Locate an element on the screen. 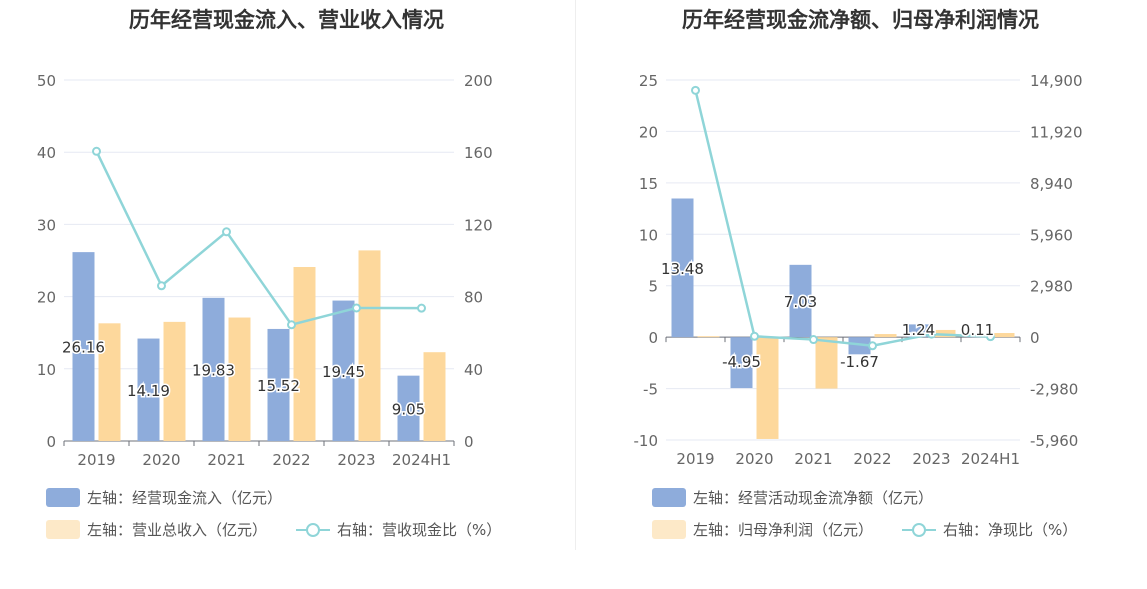  legend-item-ratio: 右轴：营收现金比（%） is located at coordinates (398, 529).